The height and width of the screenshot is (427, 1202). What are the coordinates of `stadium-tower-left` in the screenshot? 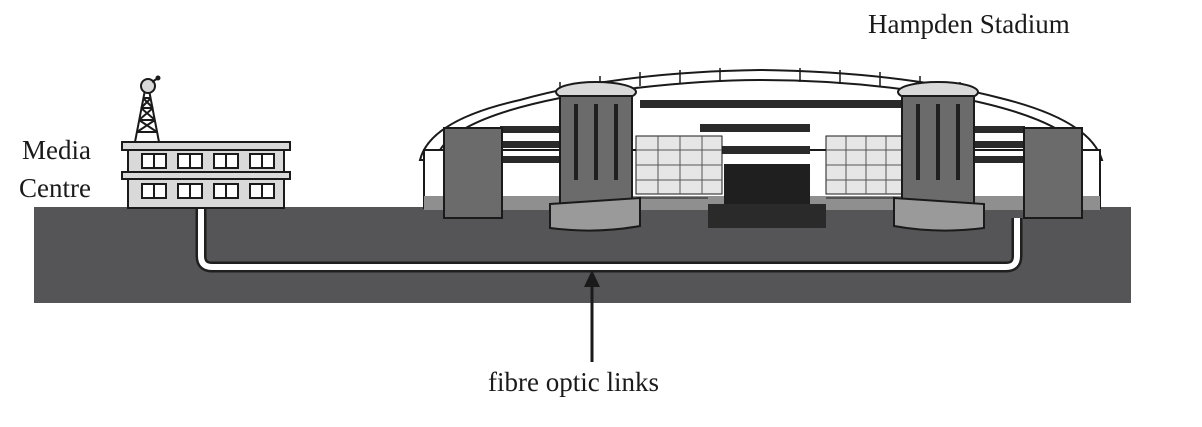 It's located at (595, 156).